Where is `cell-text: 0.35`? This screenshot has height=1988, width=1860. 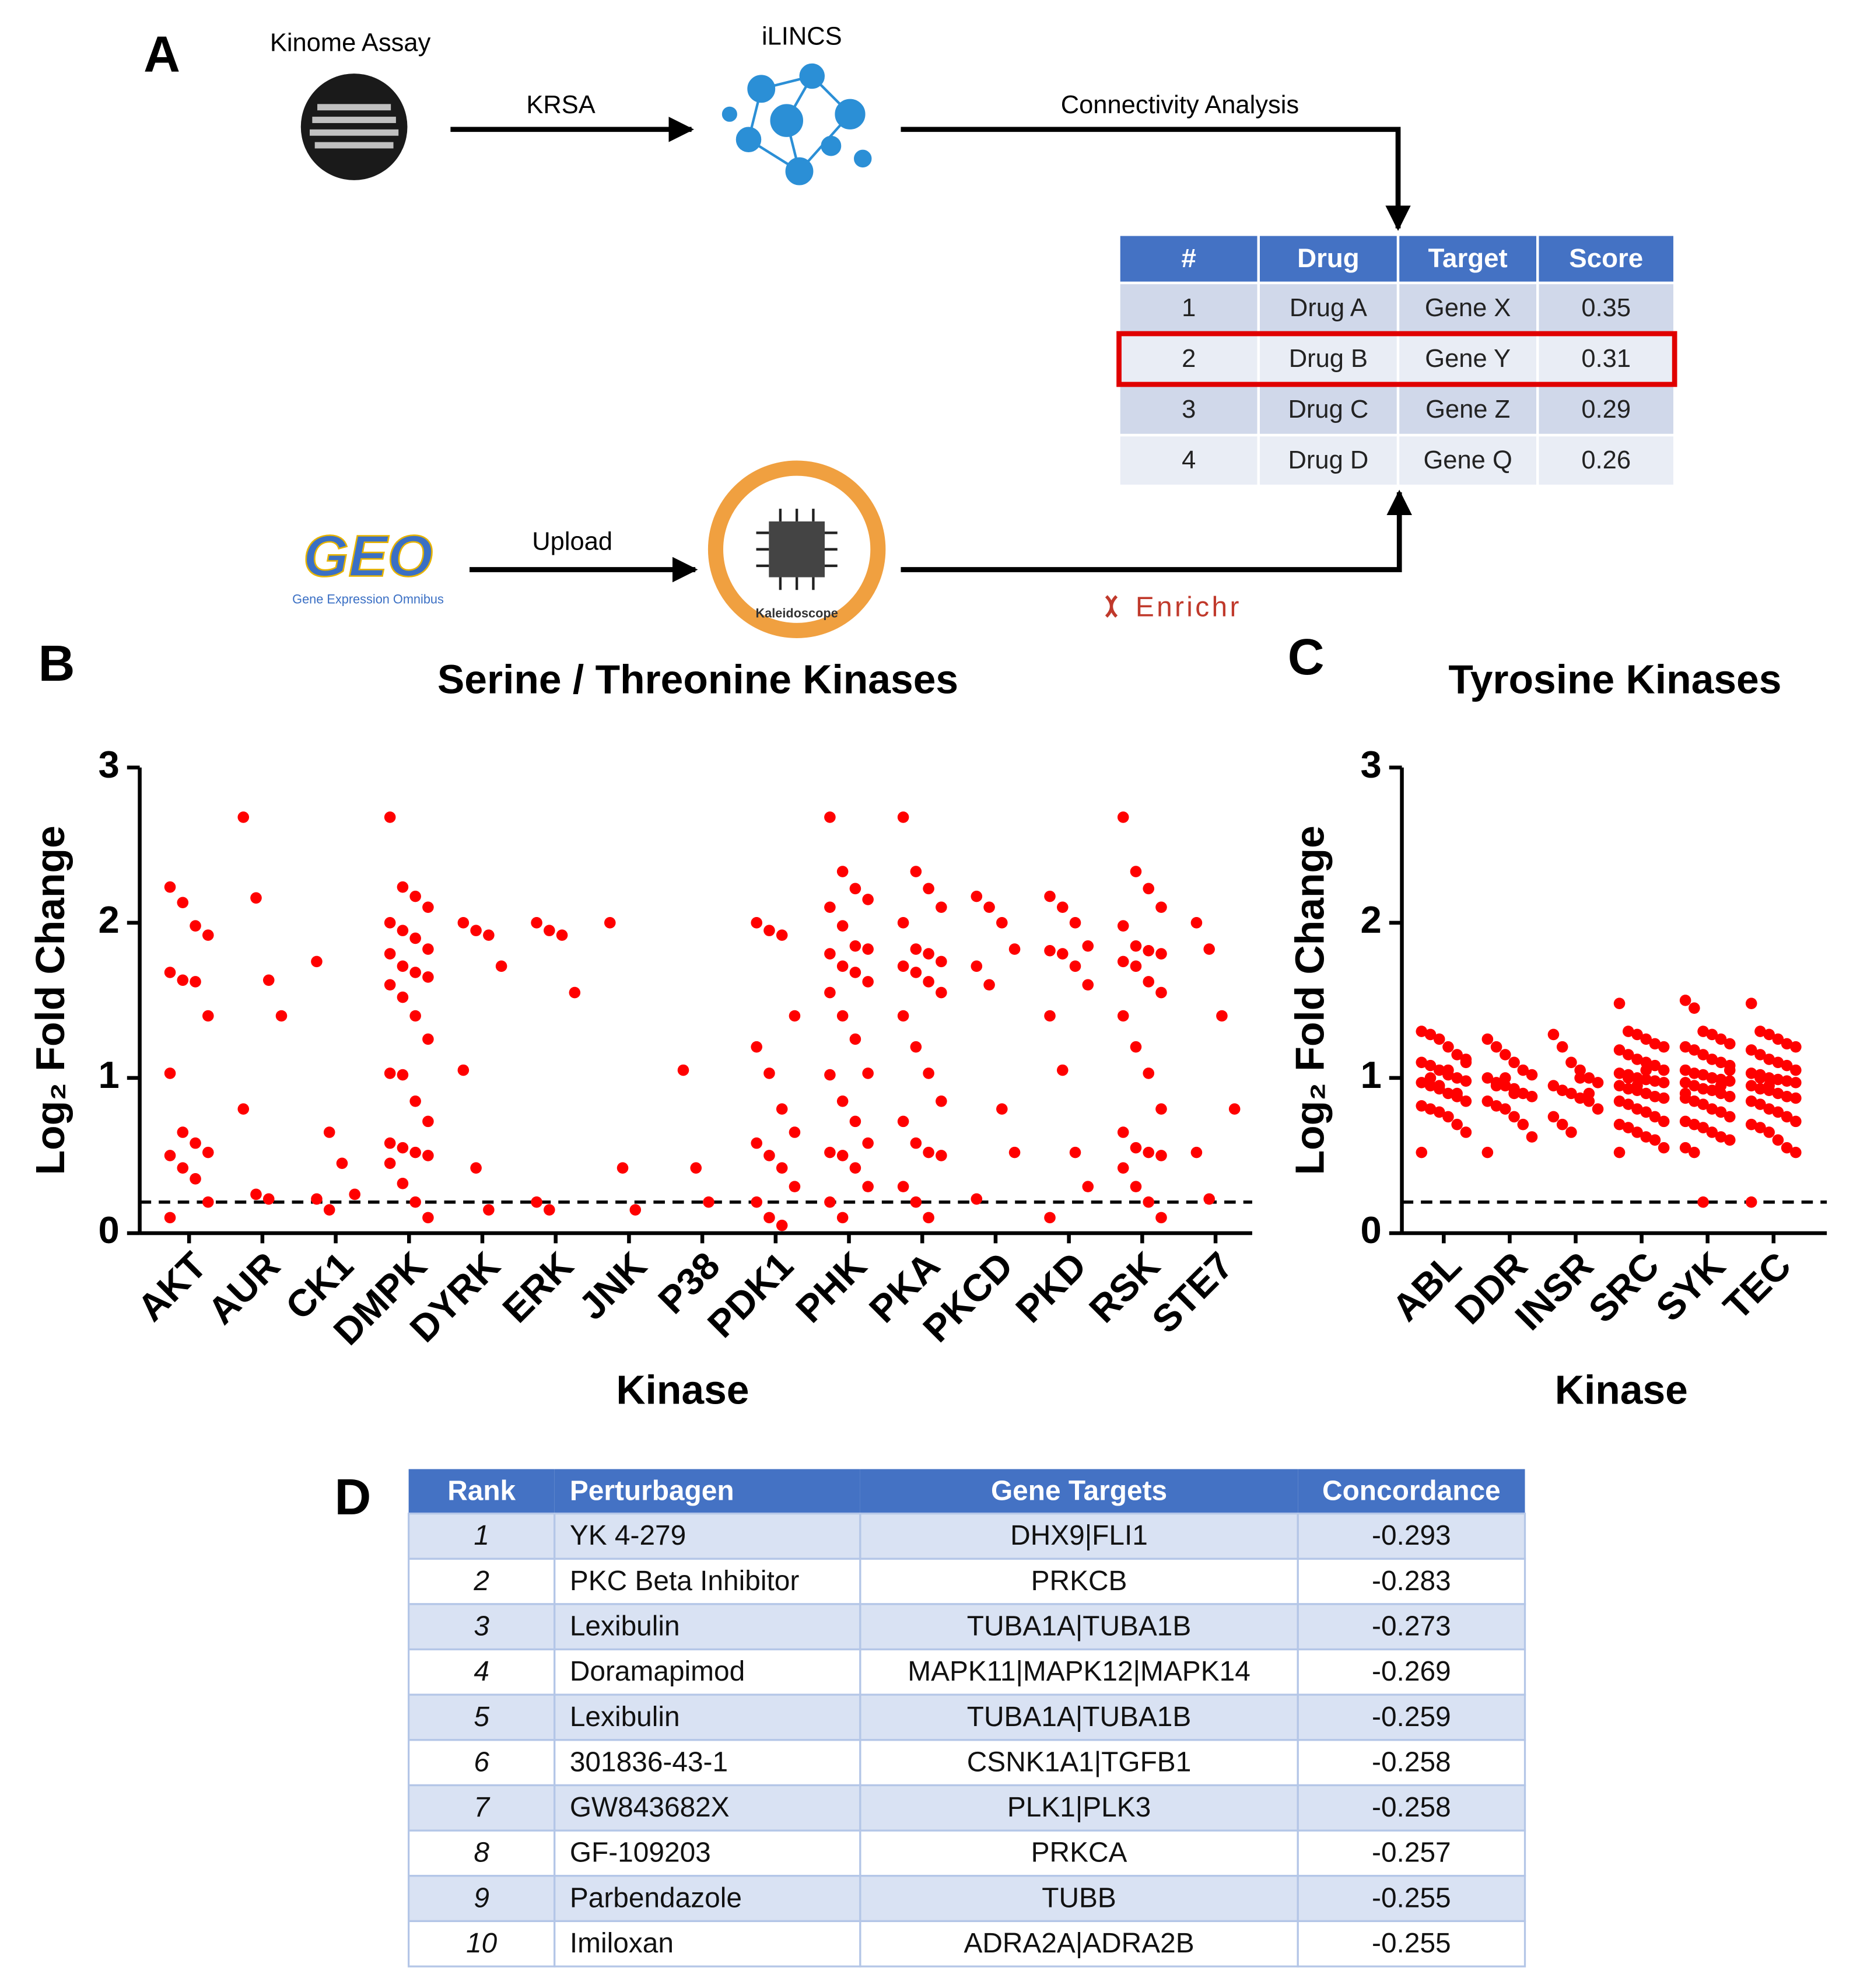 cell-text: 0.35 is located at coordinates (1606, 308).